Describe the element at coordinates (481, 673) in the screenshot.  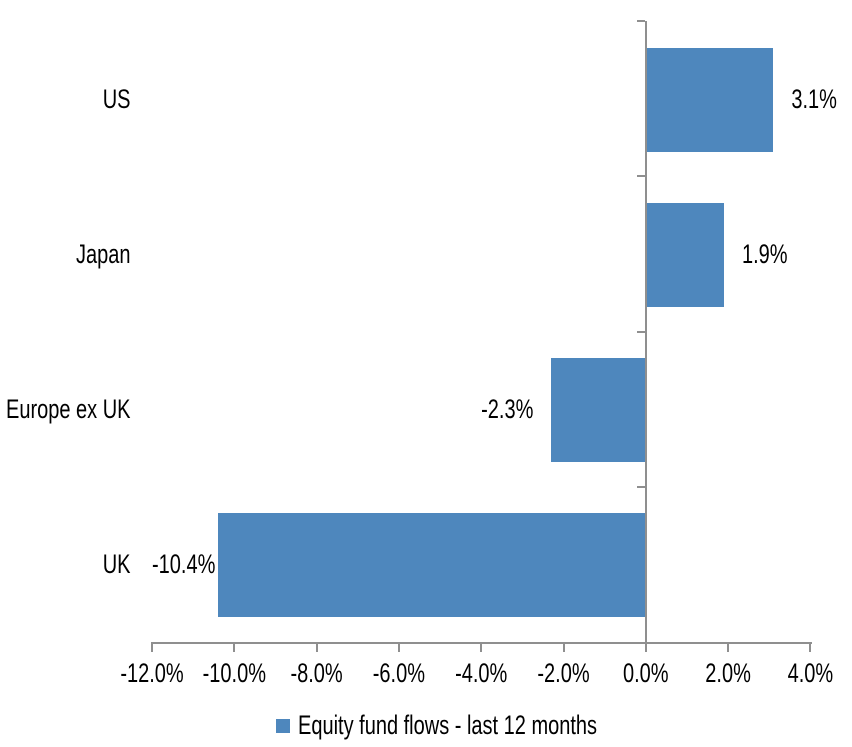
I see `x-tick-label: -4.0%` at that location.